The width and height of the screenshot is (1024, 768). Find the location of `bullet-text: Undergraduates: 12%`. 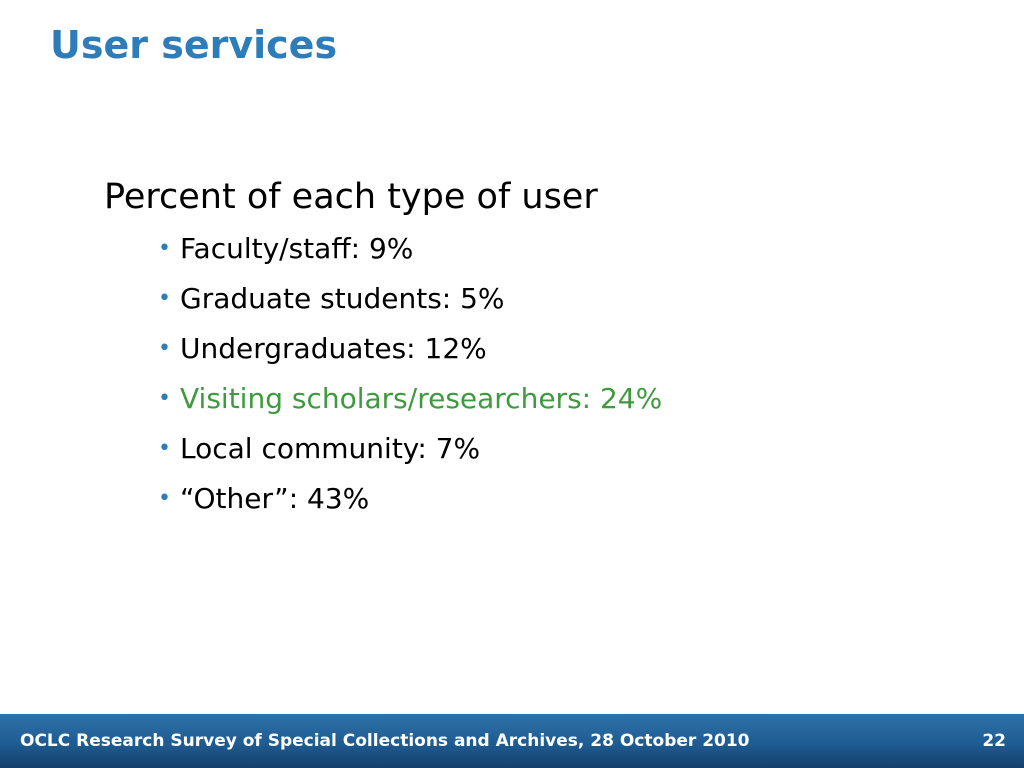

bullet-text: Undergraduates: 12% is located at coordinates (333, 348).